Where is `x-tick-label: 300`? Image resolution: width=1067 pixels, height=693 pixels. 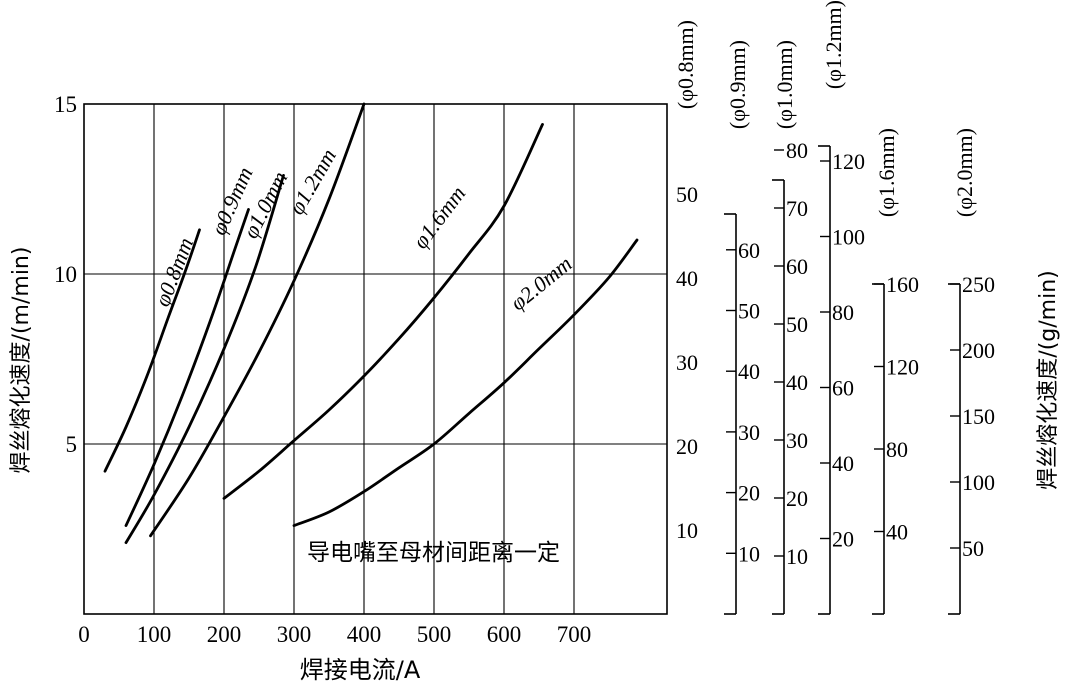
x-tick-label: 300 is located at coordinates (294, 634).